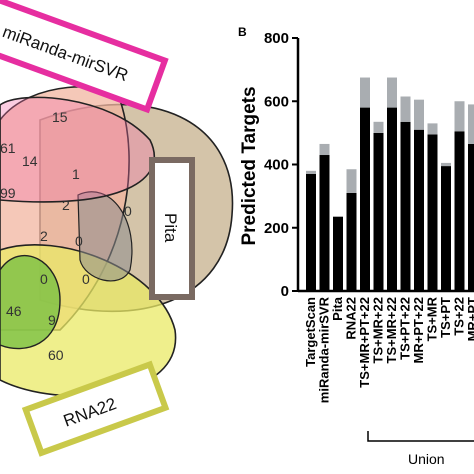 This screenshot has height=474, width=474. I want to click on set-label-pita: Pita, so click(172, 228).